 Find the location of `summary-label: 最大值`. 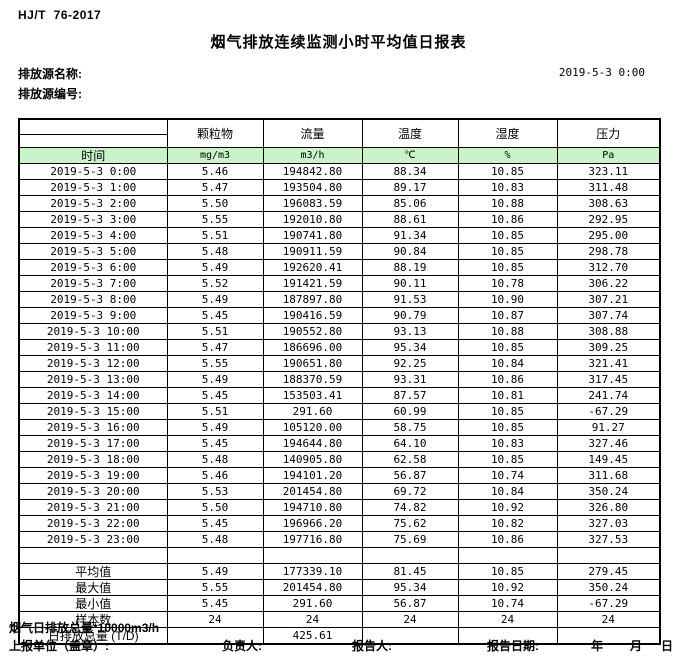

summary-label: 最大值 is located at coordinates (93, 587).